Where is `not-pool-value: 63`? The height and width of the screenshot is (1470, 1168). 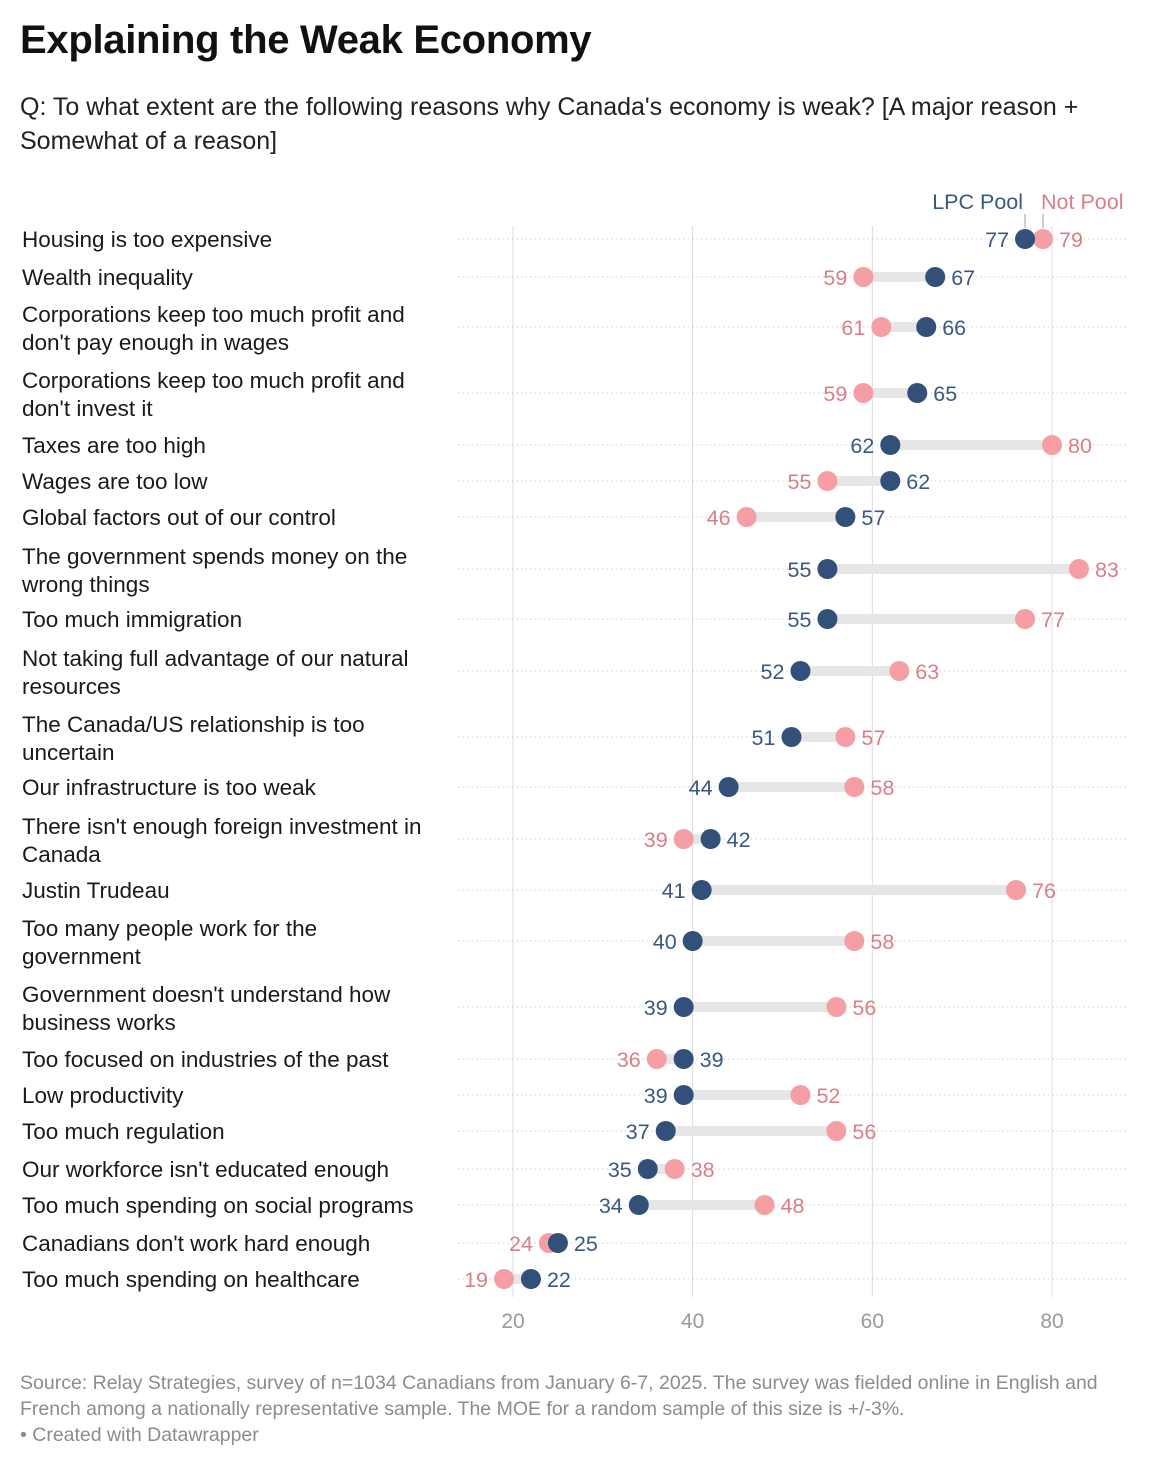 not-pool-value: 63 is located at coordinates (927, 672).